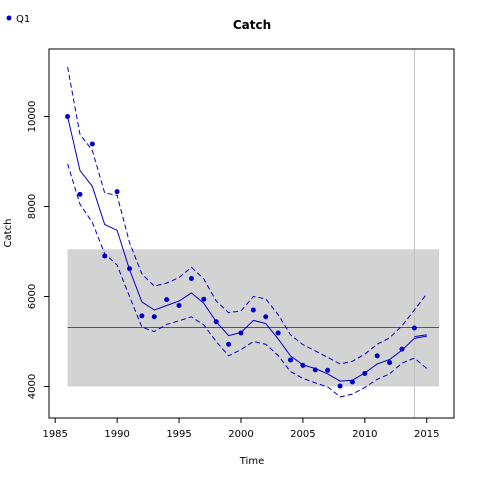  Describe the element at coordinates (32, 386) in the screenshot. I see `y-tick-label: 4000` at that location.